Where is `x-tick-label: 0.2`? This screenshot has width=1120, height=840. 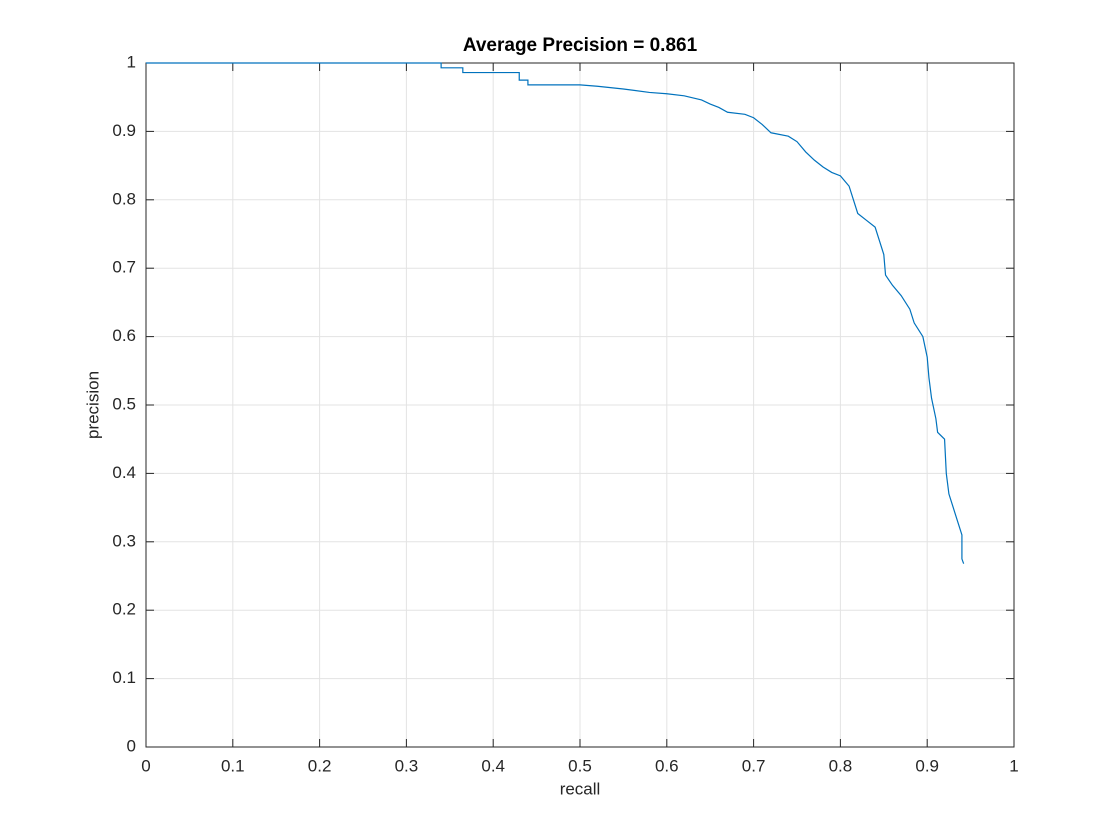 x-tick-label: 0.2 is located at coordinates (320, 765).